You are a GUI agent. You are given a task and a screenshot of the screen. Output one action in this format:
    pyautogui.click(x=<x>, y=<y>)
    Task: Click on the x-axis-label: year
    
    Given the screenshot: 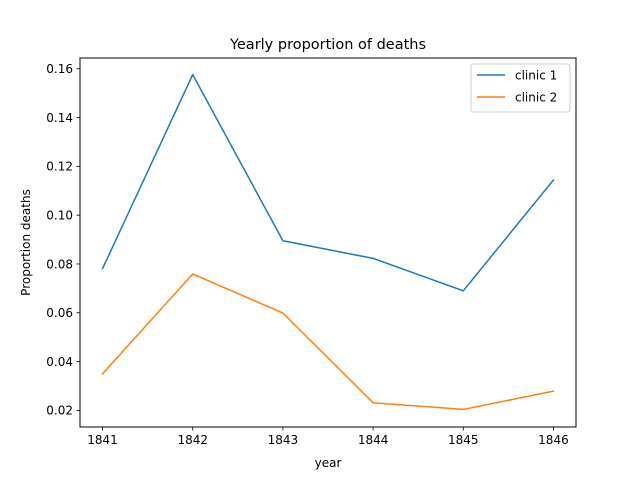 What is the action you would take?
    pyautogui.click(x=328, y=463)
    